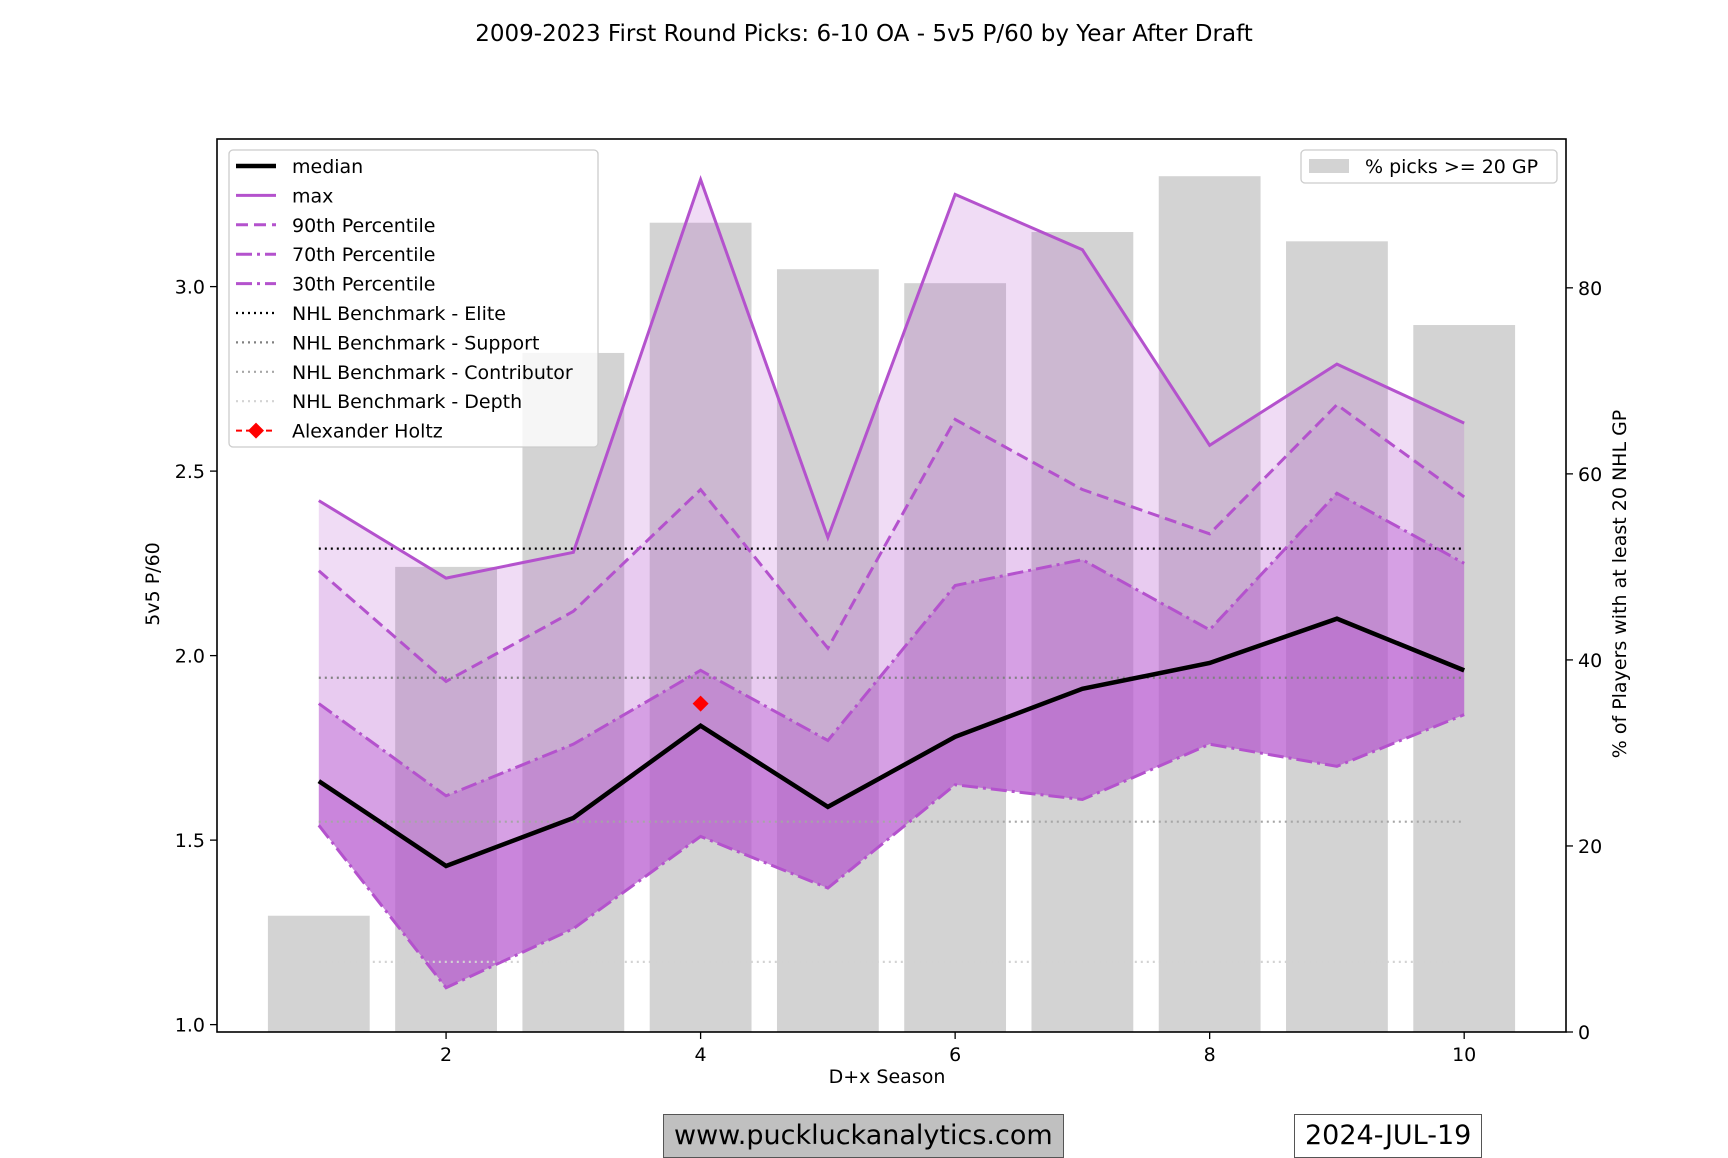  Describe the element at coordinates (1210, 1055) in the screenshot. I see `x-tick-label: 8` at that location.